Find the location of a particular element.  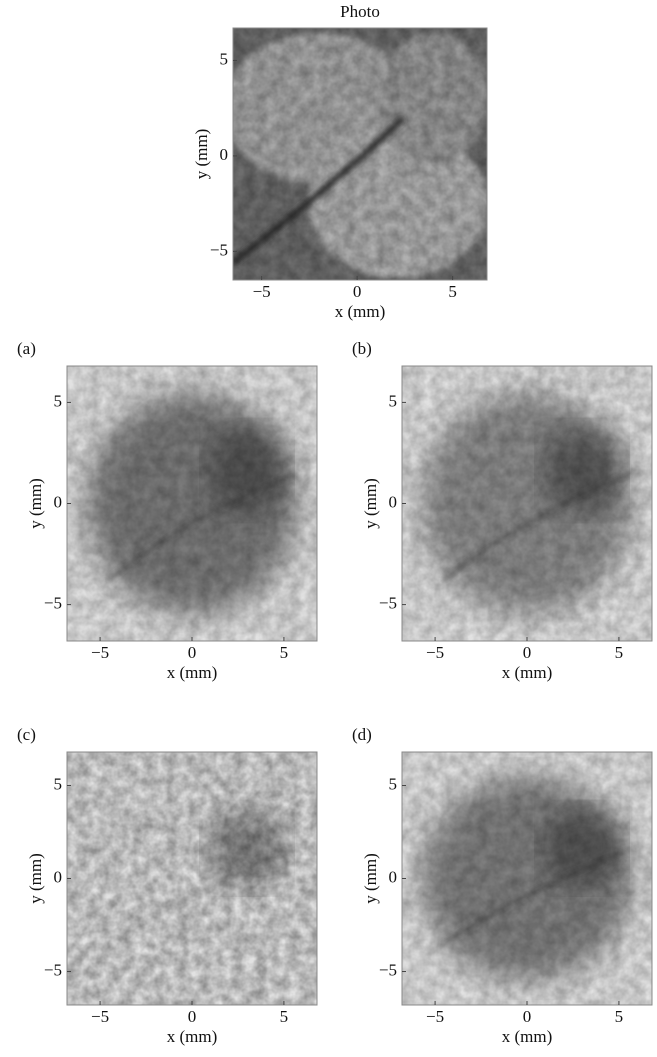

image-panel: −5 0 5 −5 0 5 x (mm) y (mm) (b) is located at coordinates (502, 510).